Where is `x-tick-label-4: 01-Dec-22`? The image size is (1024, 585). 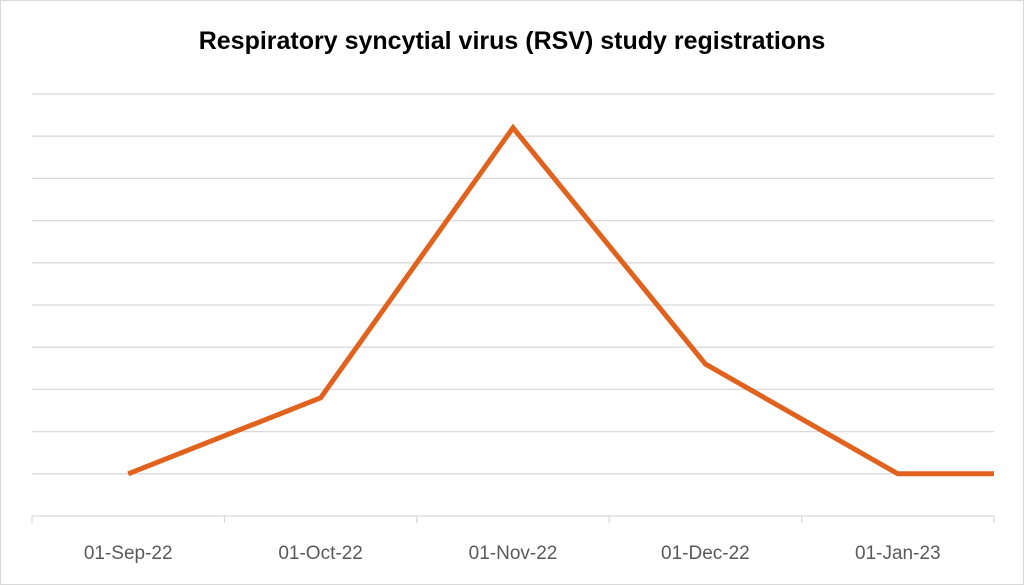 x-tick-label-4: 01-Dec-22 is located at coordinates (705, 553).